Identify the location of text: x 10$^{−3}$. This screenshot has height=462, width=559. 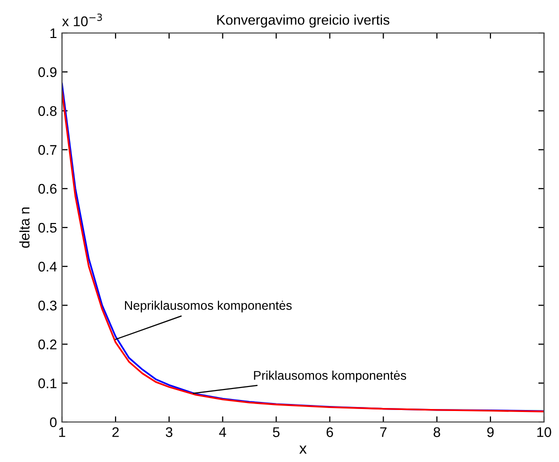
(82, 20).